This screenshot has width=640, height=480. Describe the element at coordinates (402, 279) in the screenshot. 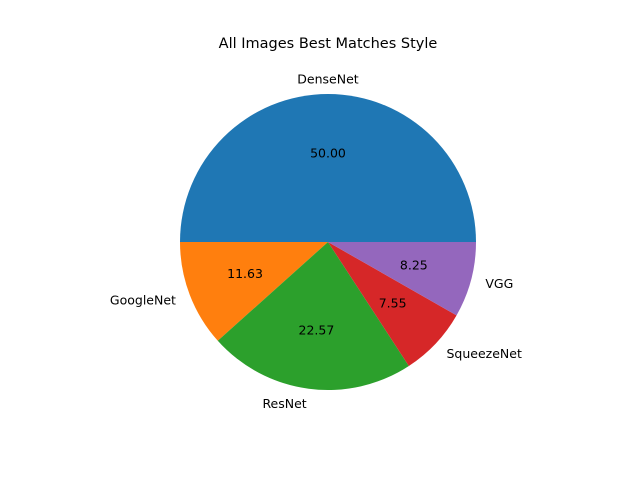

I see `pie-slice-vgg` at that location.